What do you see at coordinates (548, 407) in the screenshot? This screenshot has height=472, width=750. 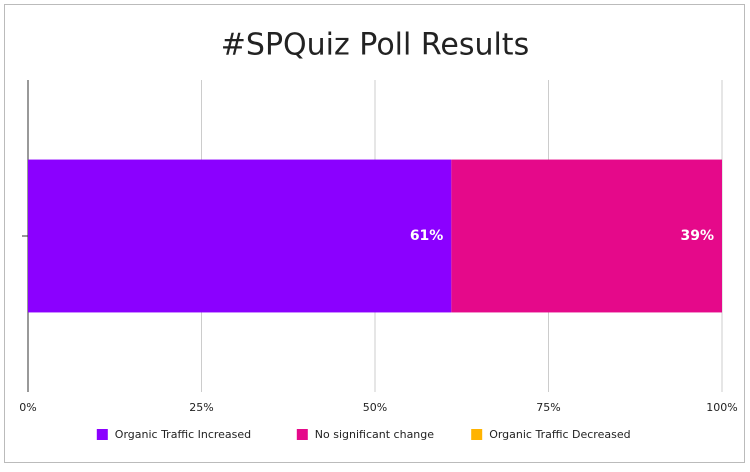 I see `x-tick-label: 75%` at bounding box center [548, 407].